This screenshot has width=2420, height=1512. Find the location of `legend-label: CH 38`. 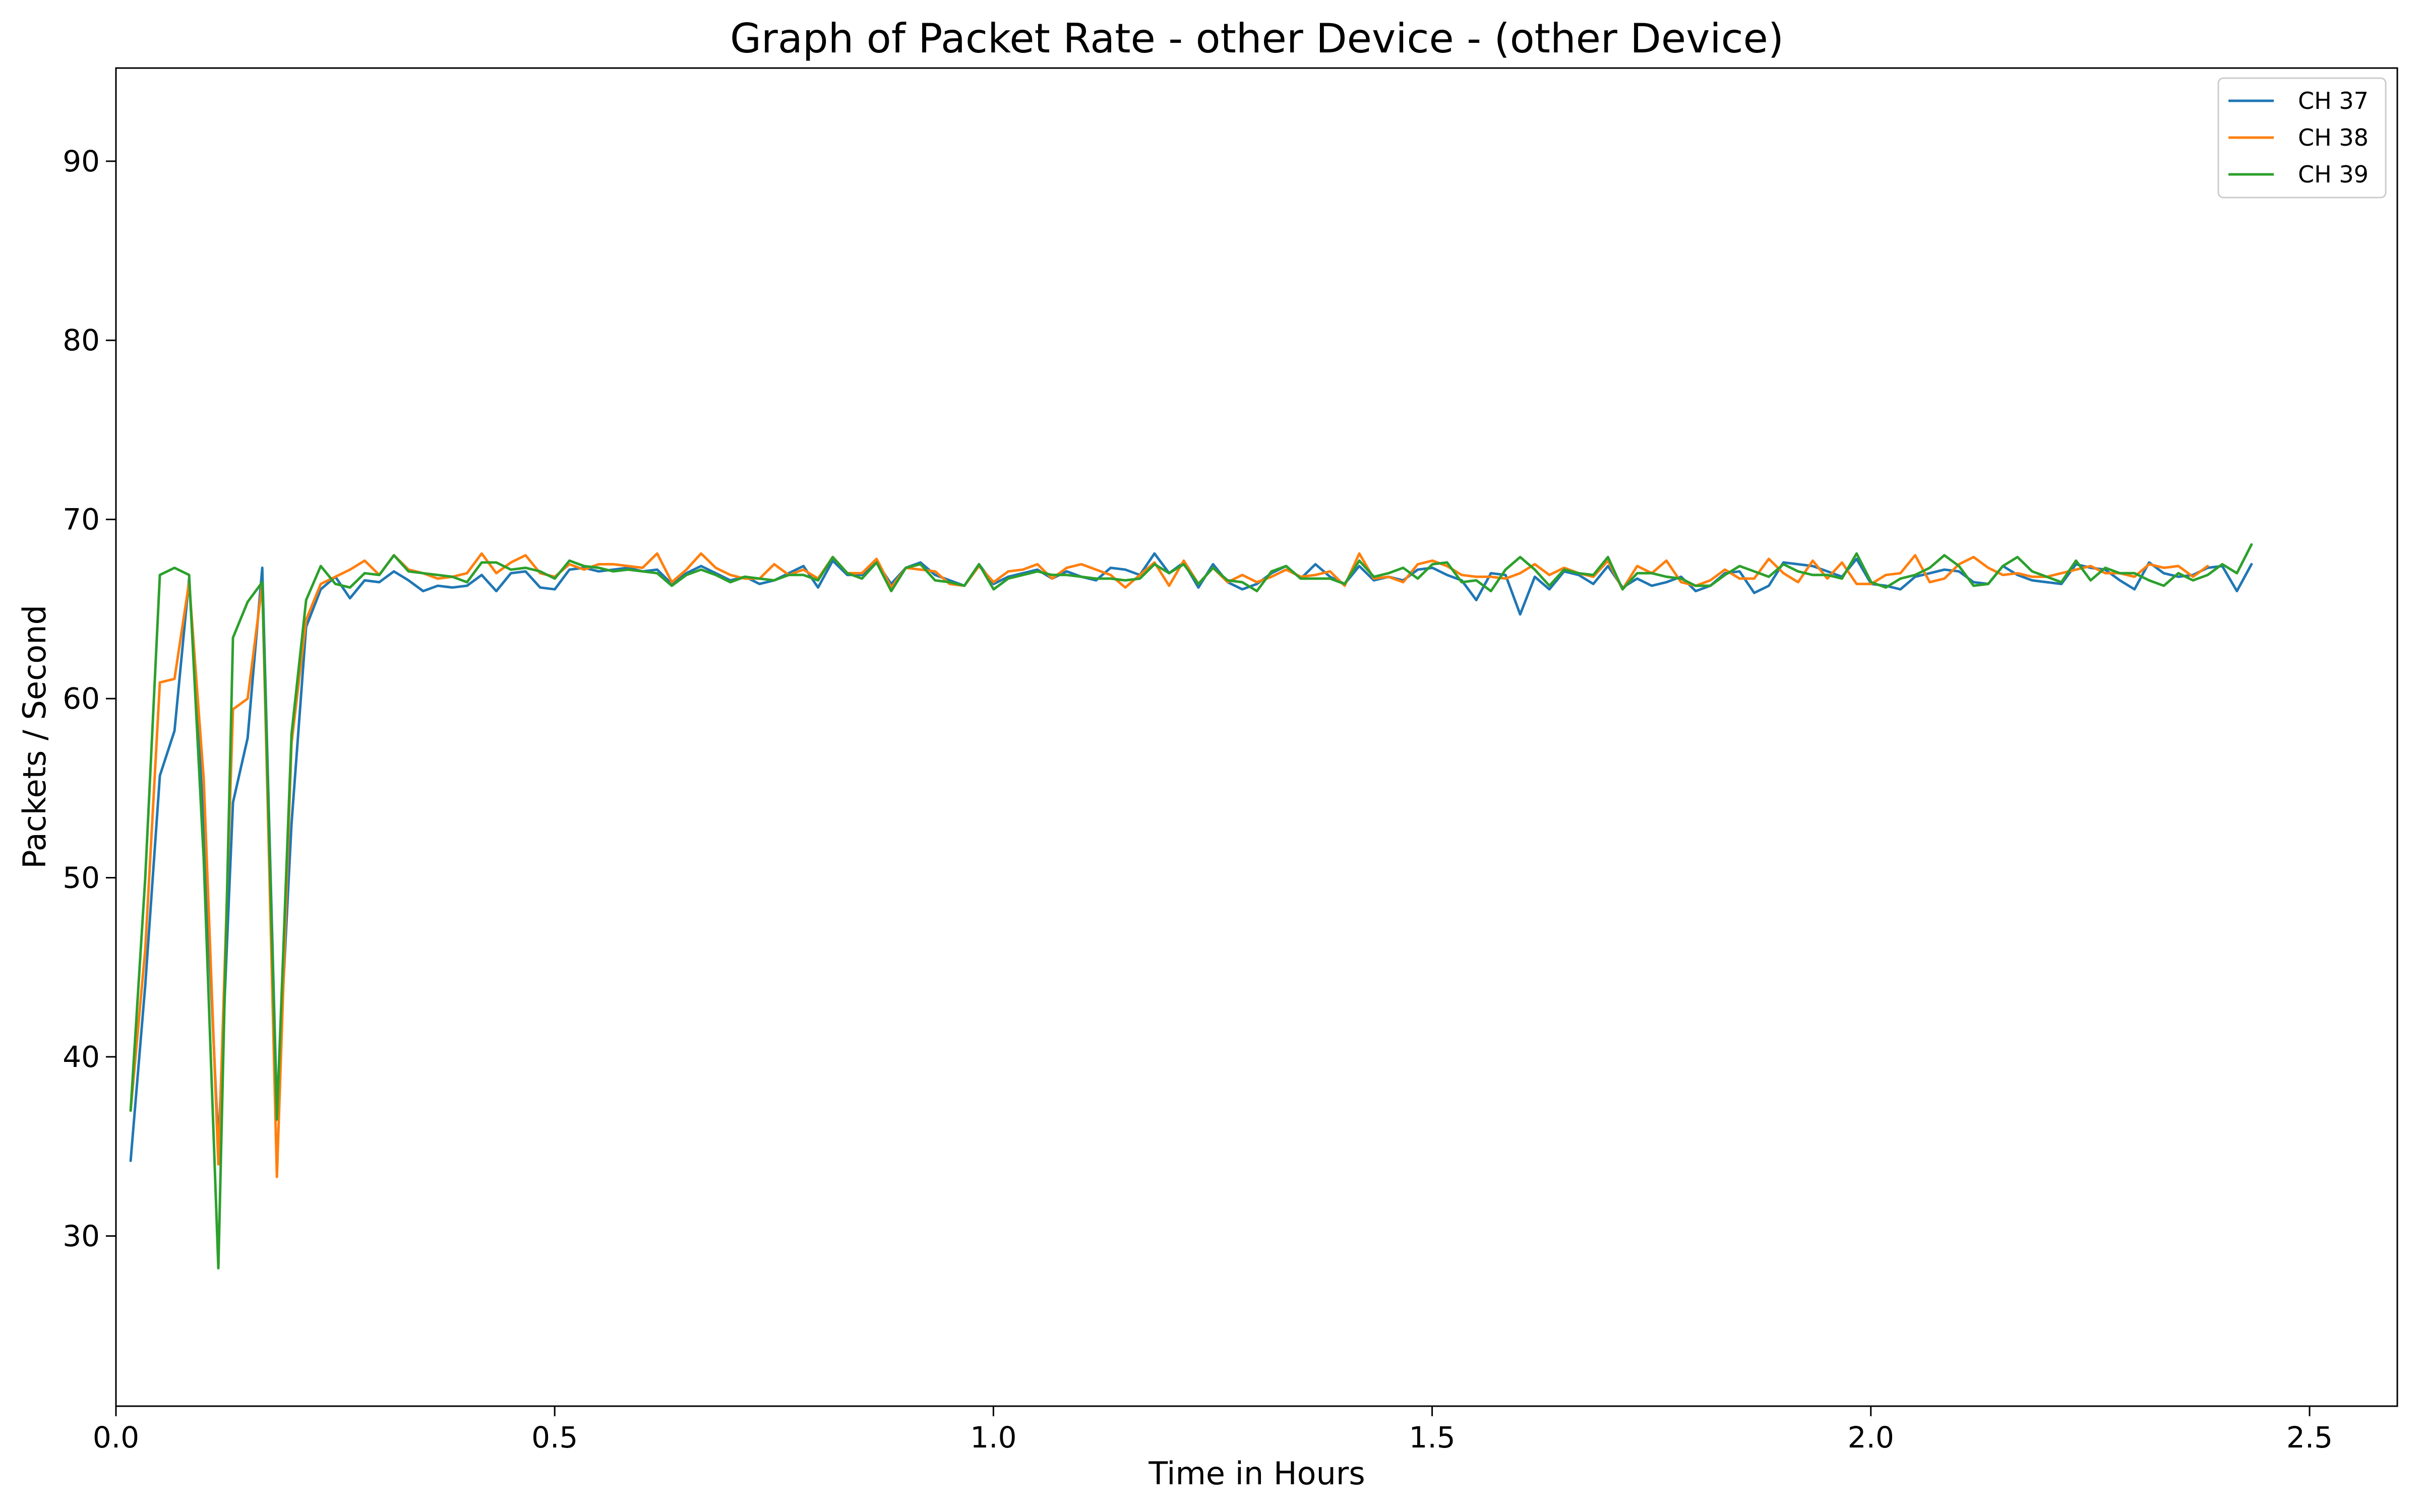

legend-label: CH 38 is located at coordinates (2333, 137).